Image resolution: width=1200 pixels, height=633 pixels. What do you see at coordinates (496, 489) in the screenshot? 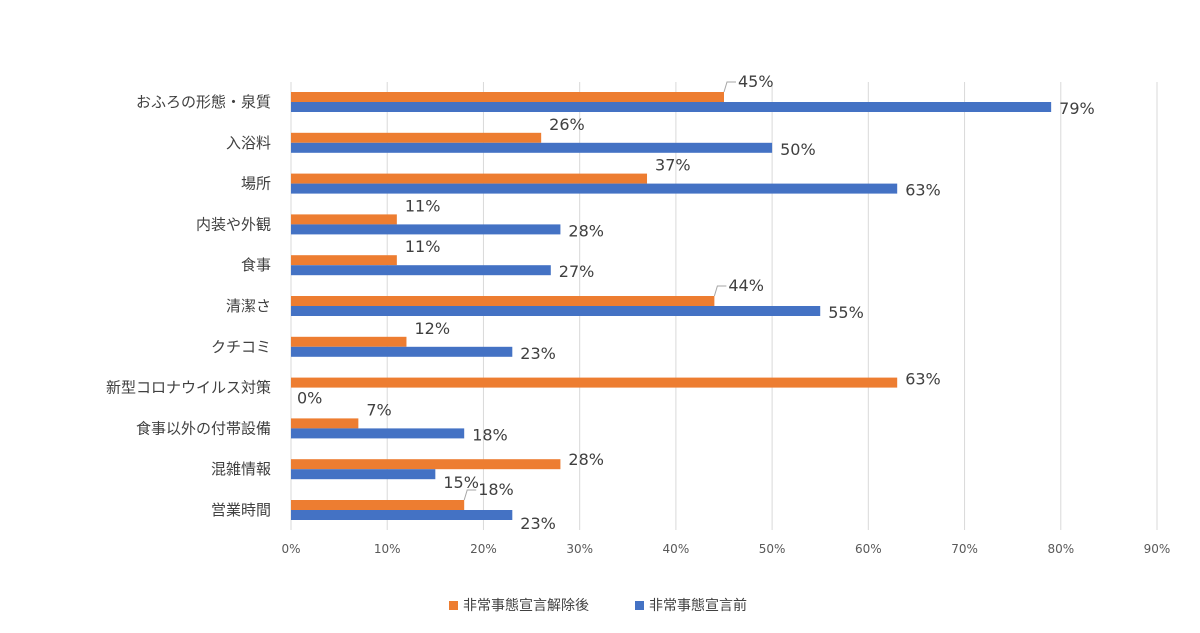
I see `data-label-after: 18%` at bounding box center [496, 489].